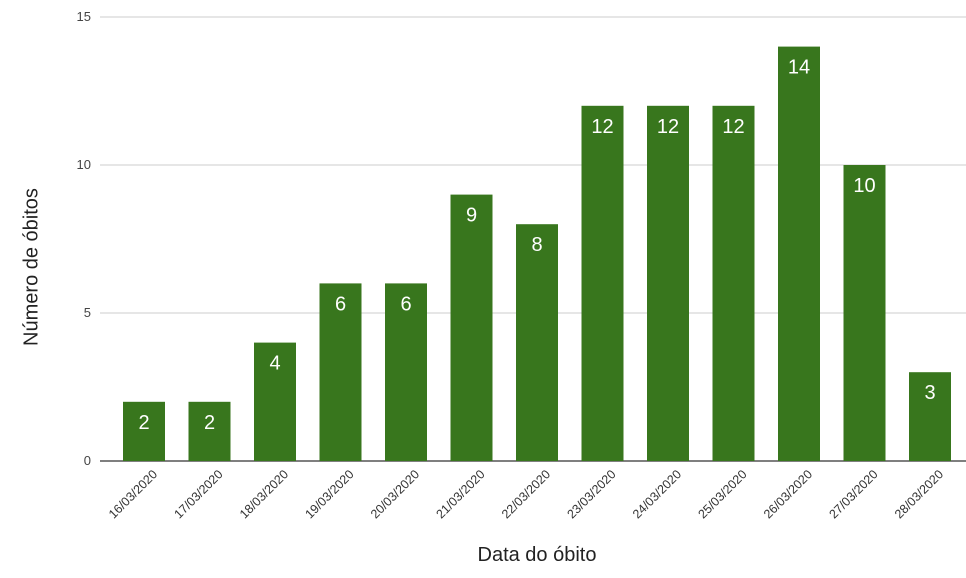  I want to click on y-axis-title: Número de óbitos, so click(31, 267).